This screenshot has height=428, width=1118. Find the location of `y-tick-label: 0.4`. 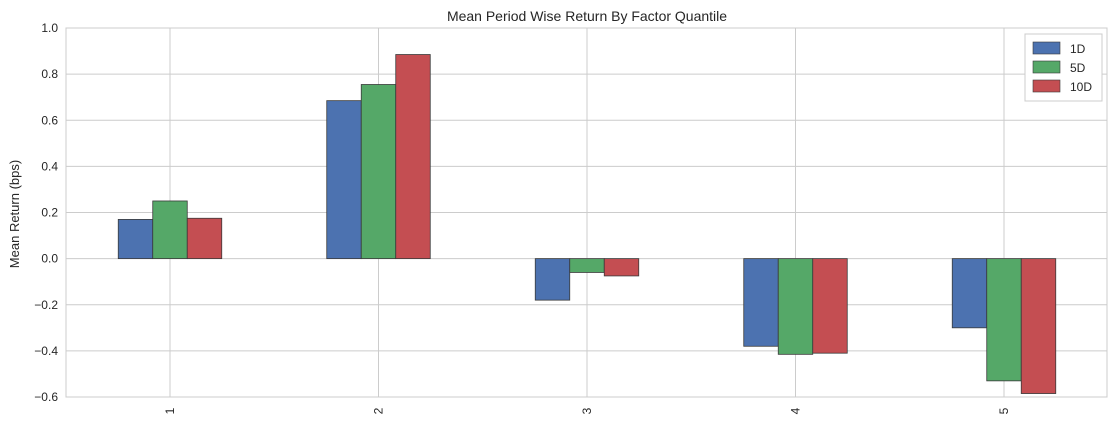

y-tick-label: 0.4 is located at coordinates (49, 166).